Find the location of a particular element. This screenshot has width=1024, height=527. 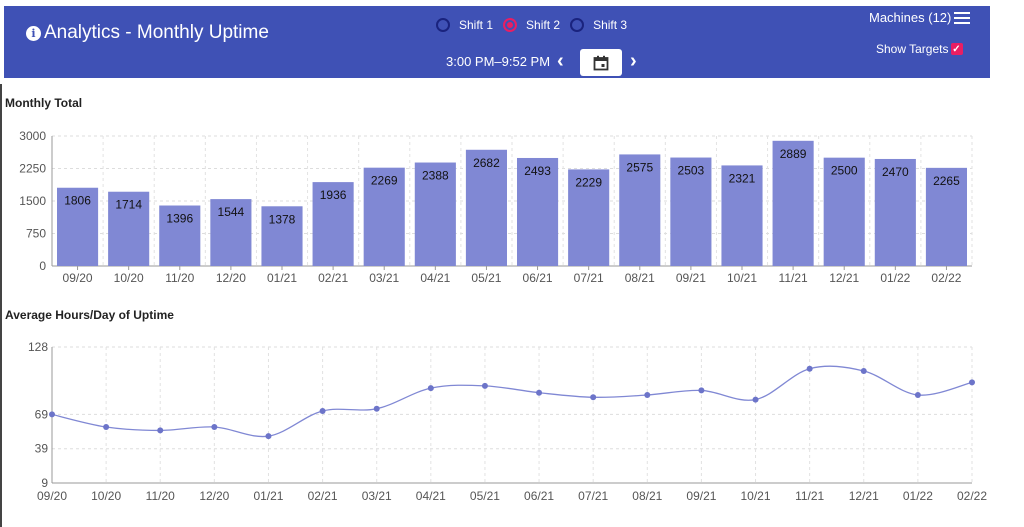

shift-2-option: Shift 2 is located at coordinates (531, 25).